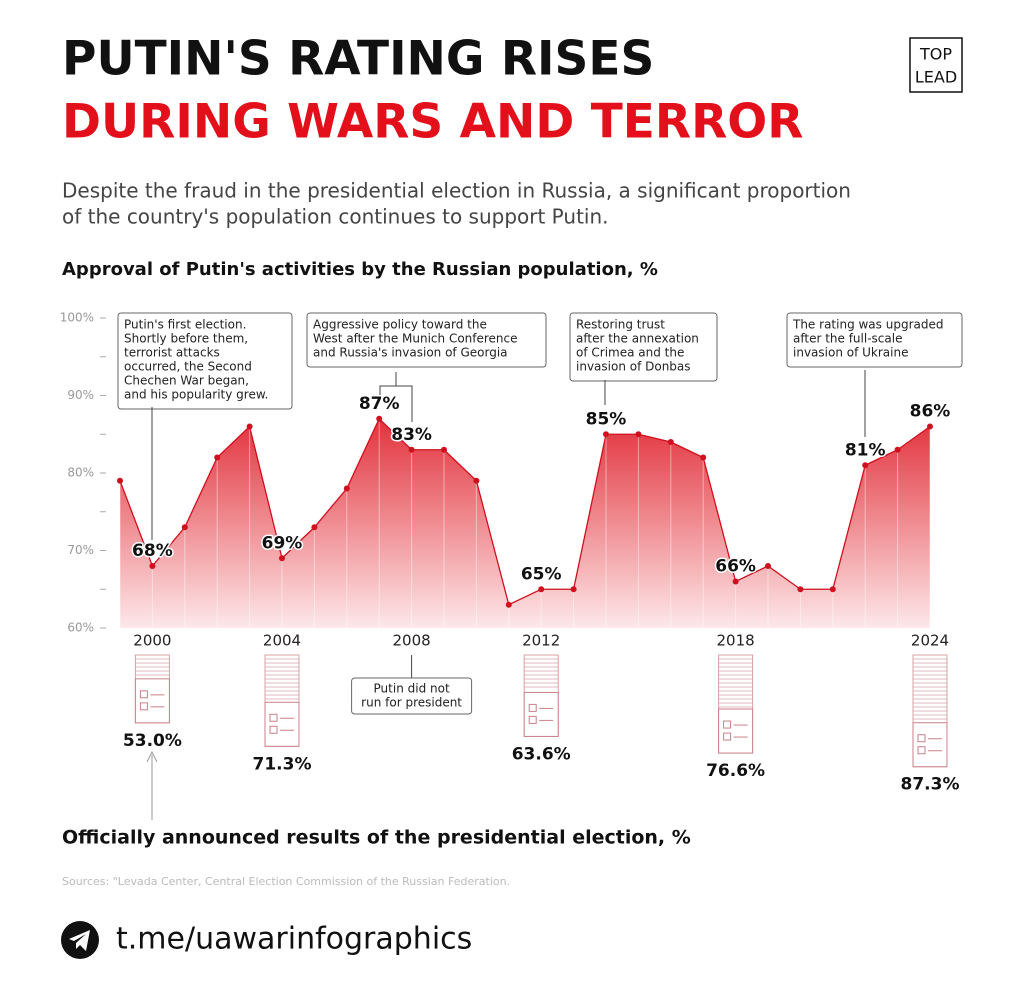 Image resolution: width=1024 pixels, height=994 pixels. Describe the element at coordinates (379, 404) in the screenshot. I see `value-label: 87%` at that location.